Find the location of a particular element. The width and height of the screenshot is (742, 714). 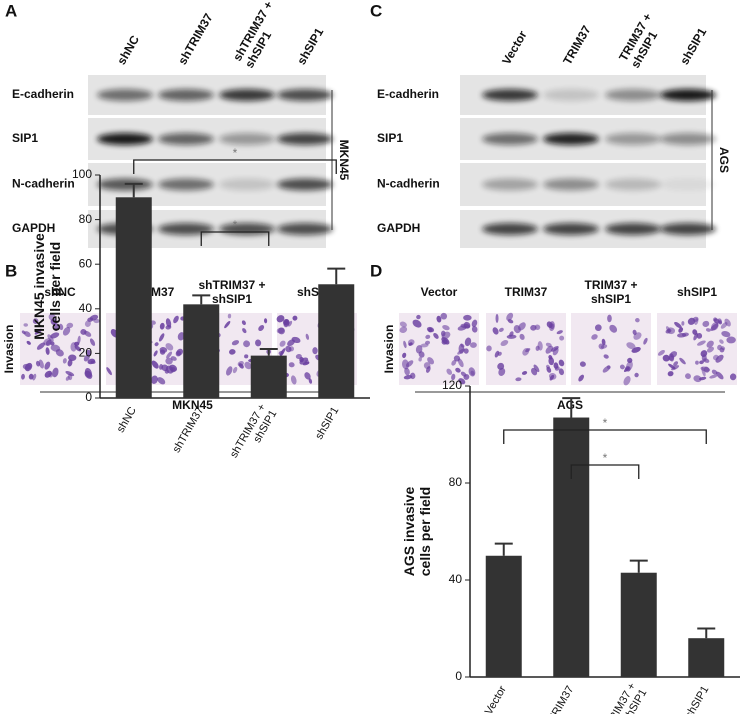

significance-bracket is located at coordinates (235, 238).